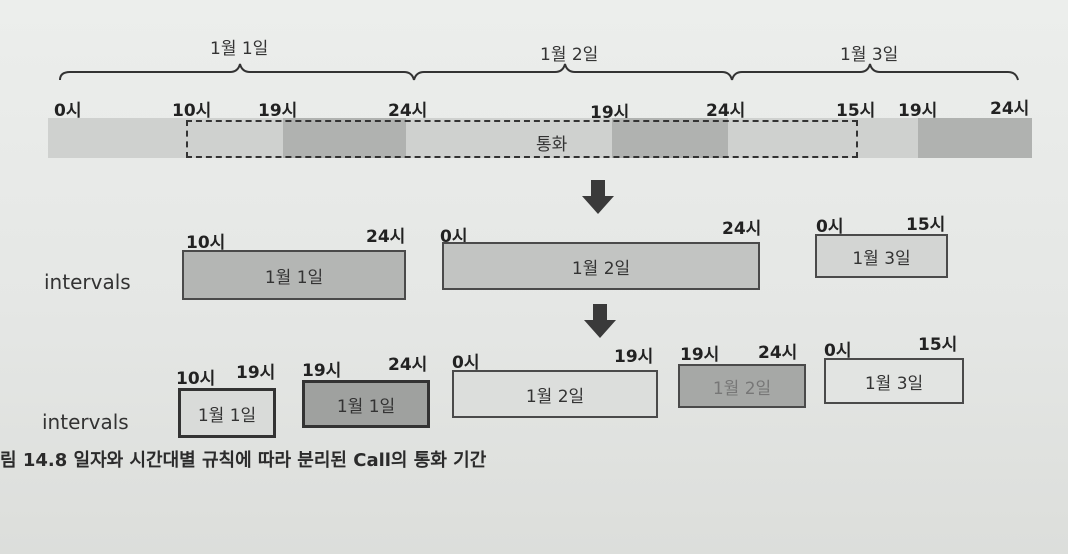 The height and width of the screenshot is (554, 1068). What do you see at coordinates (68, 111) in the screenshot?
I see `hour-label: 0시` at bounding box center [68, 111].